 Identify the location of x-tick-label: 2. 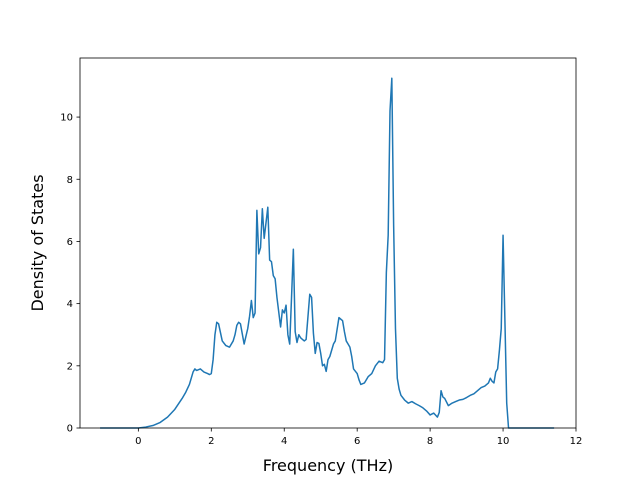
(211, 441).